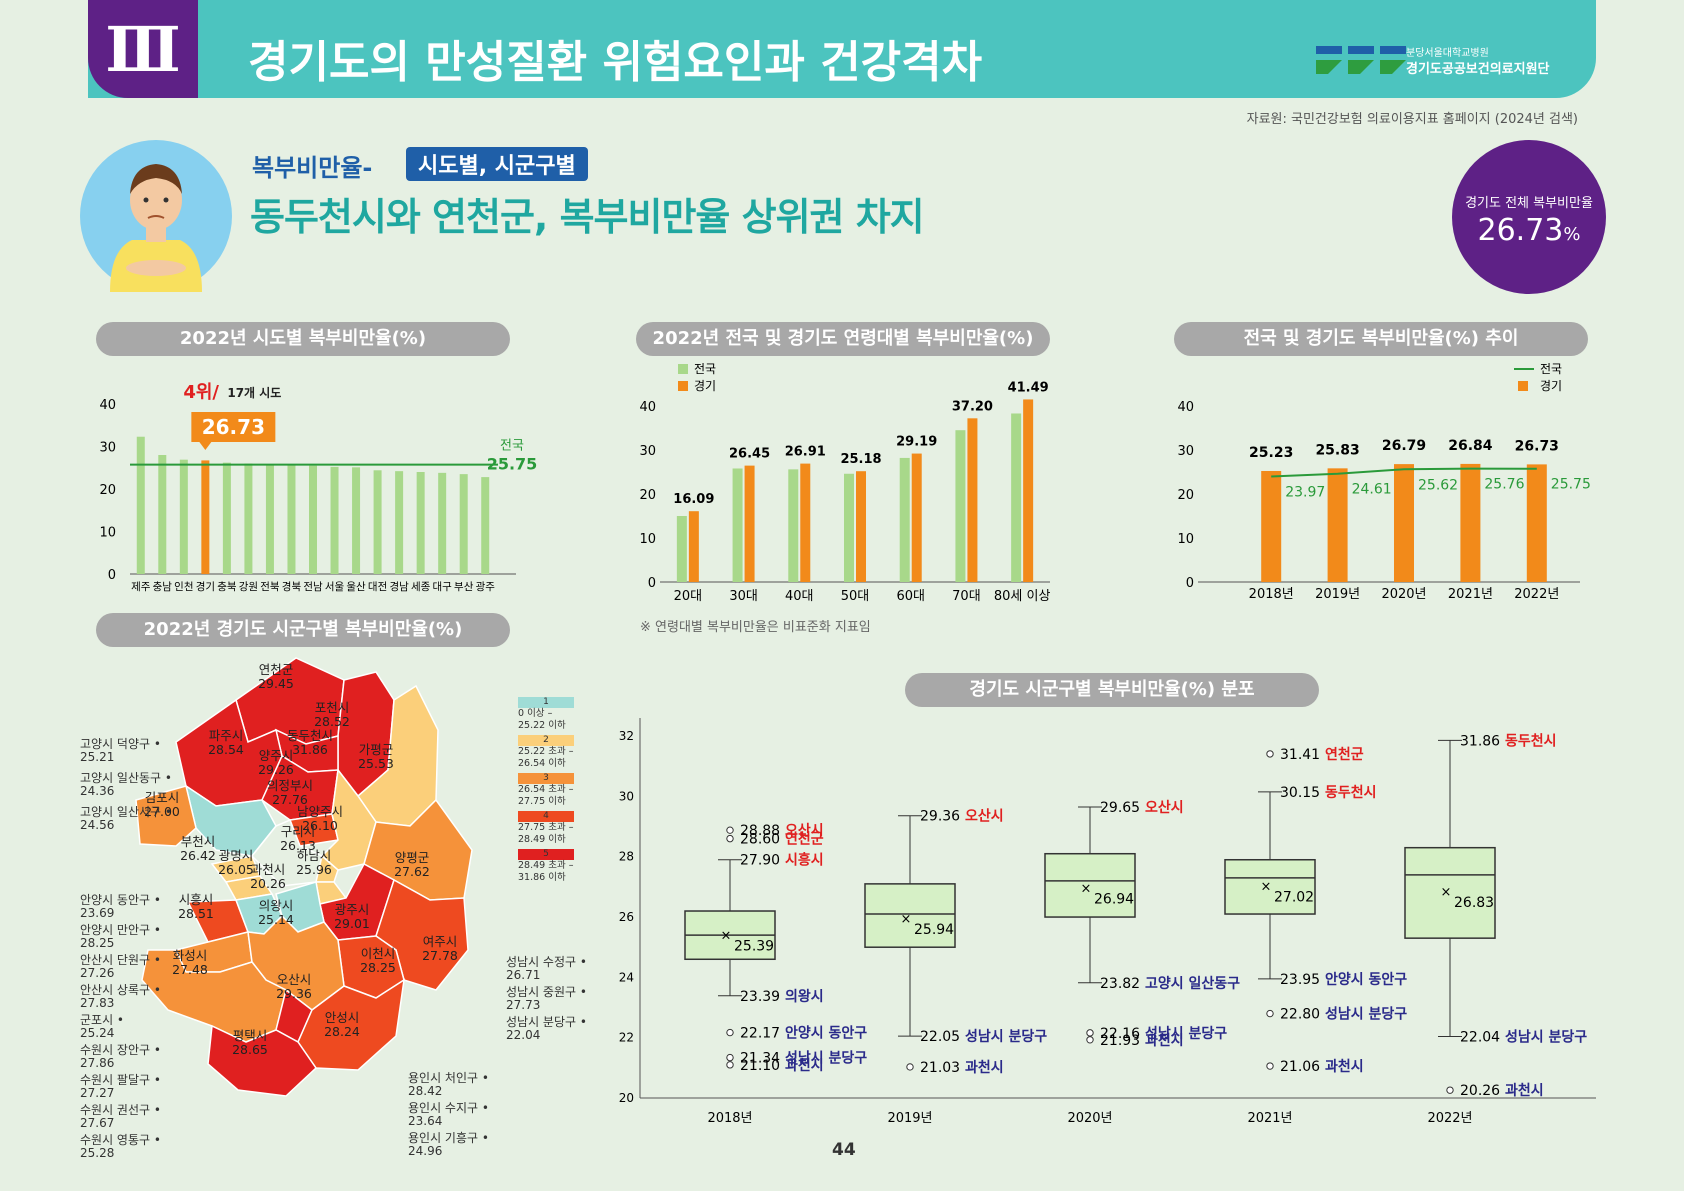  I want to click on side-label-name: 군포시 •, so click(102, 1020).